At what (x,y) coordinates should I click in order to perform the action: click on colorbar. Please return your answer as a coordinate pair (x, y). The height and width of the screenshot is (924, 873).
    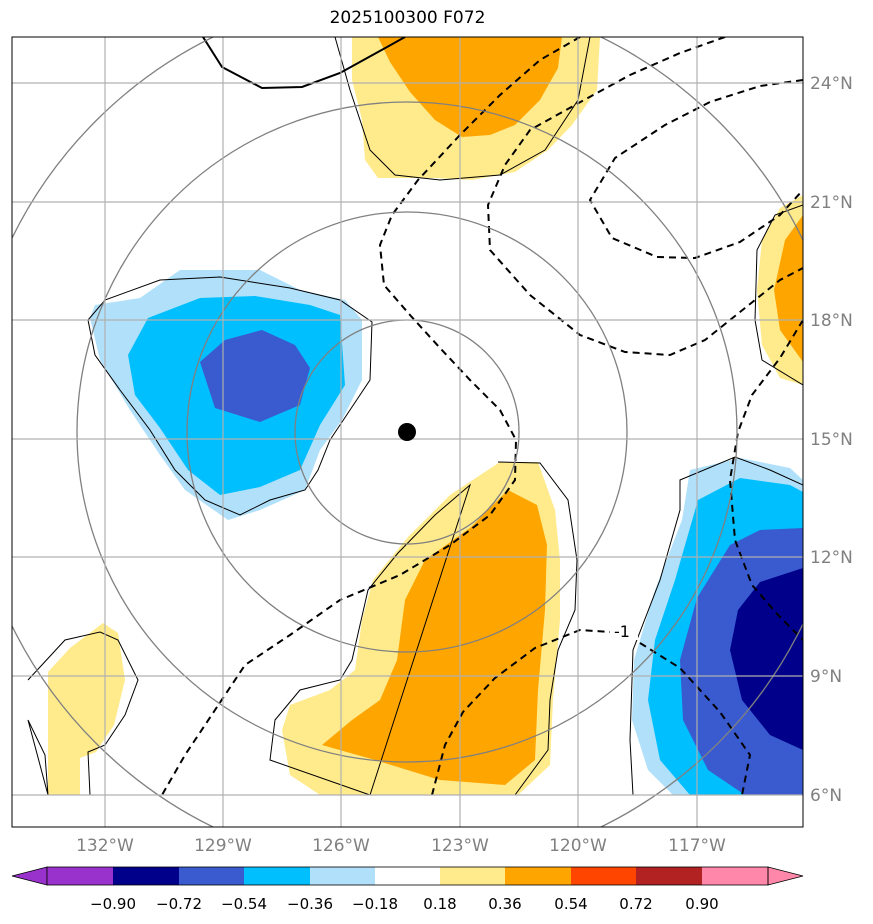
    Looking at the image, I should click on (407, 876).